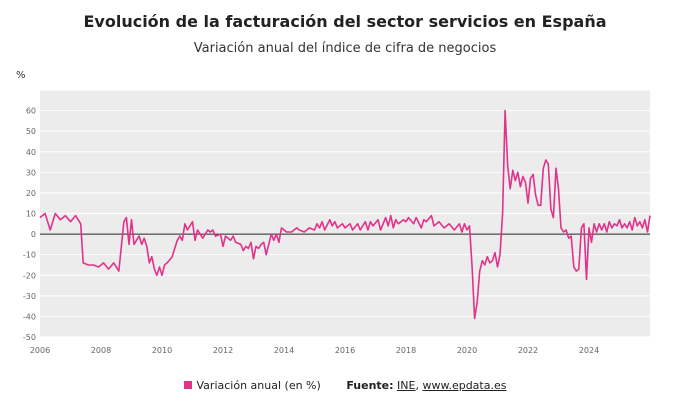  What do you see at coordinates (528, 350) in the screenshot?
I see `x-tick-label: 2022` at bounding box center [528, 350].